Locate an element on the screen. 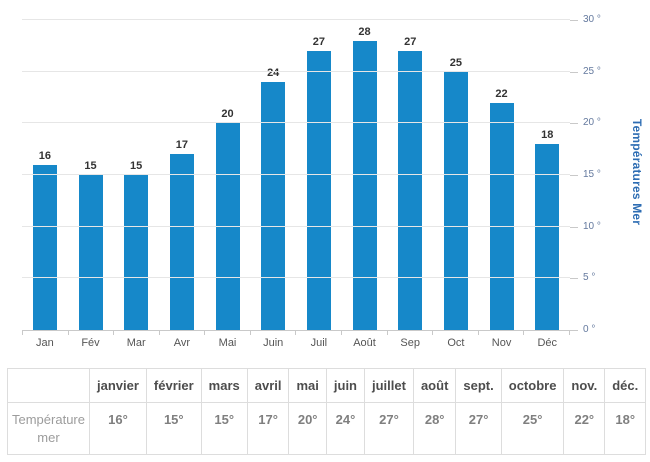 The image size is (650, 462). bar-slot: 22 is located at coordinates (502, 175).